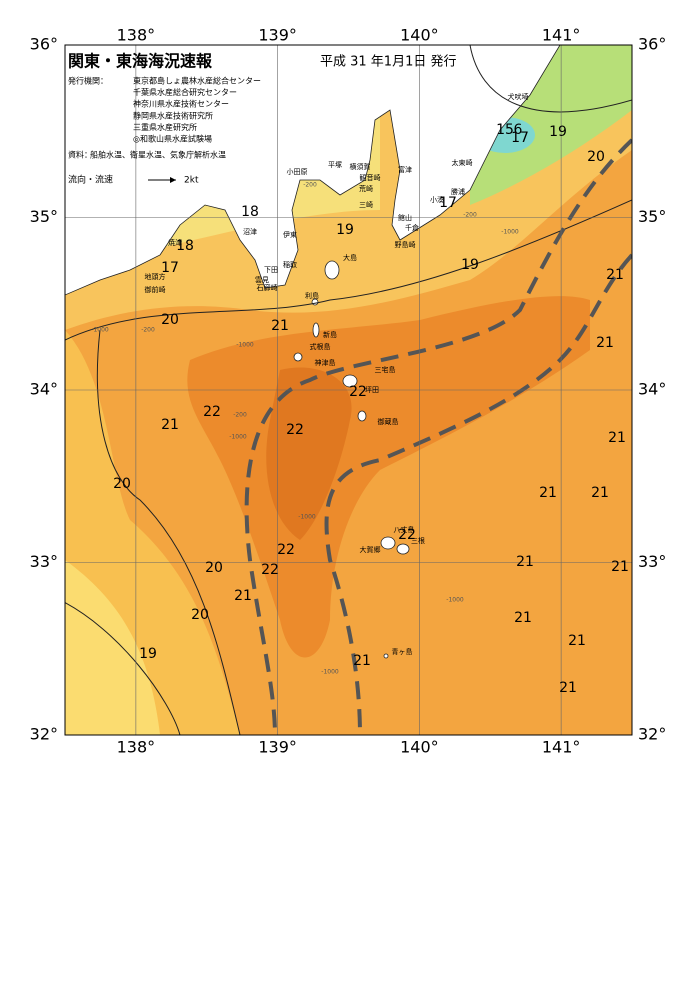  What do you see at coordinates (412, 227) in the screenshot?
I see `place-name: 千倉` at bounding box center [412, 227].